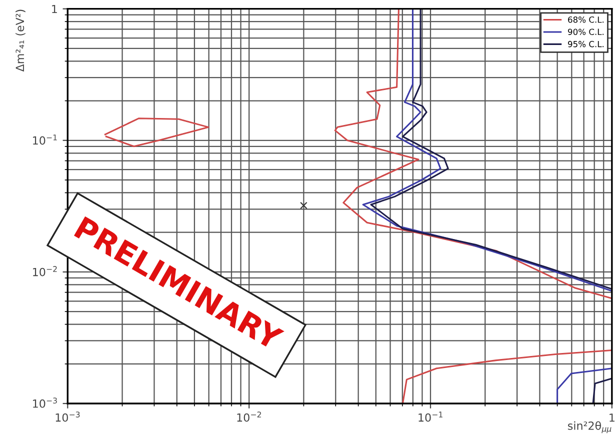  I want to click on legend-label: 95% C.L., so click(586, 44).